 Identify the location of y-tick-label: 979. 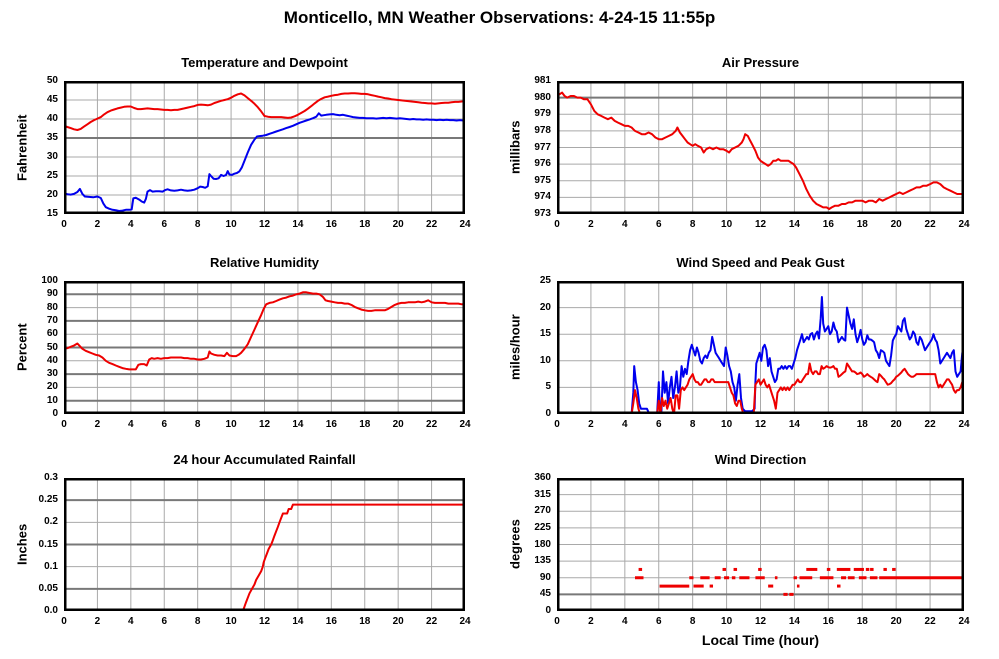
(542, 114).